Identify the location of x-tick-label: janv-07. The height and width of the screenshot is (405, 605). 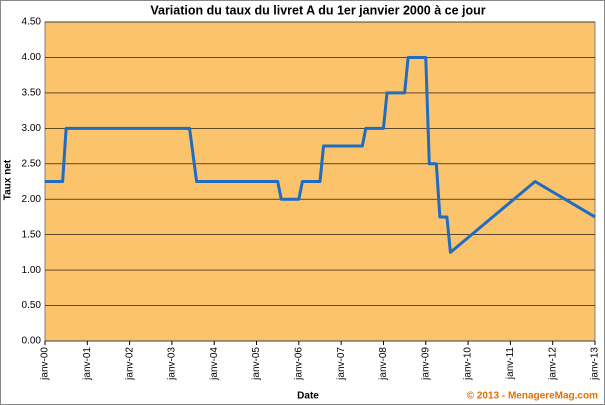
(341, 364).